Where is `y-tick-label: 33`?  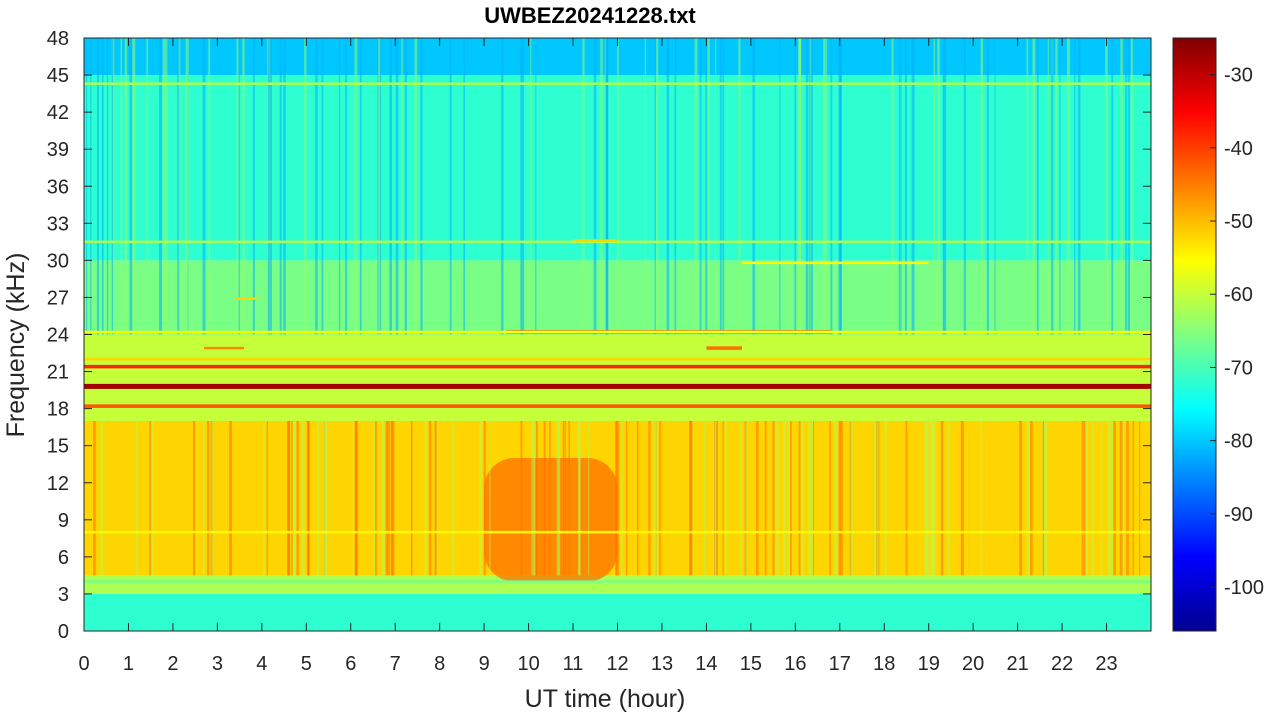
y-tick-label: 33 is located at coordinates (58, 224).